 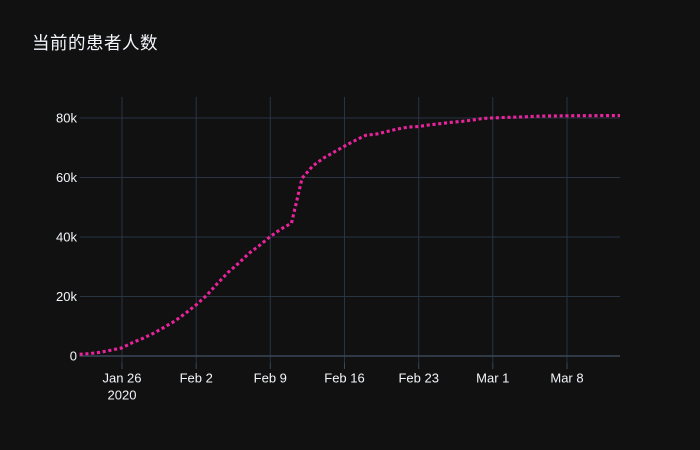 What do you see at coordinates (270, 378) in the screenshot?
I see `x-axis-label: Feb 9` at bounding box center [270, 378].